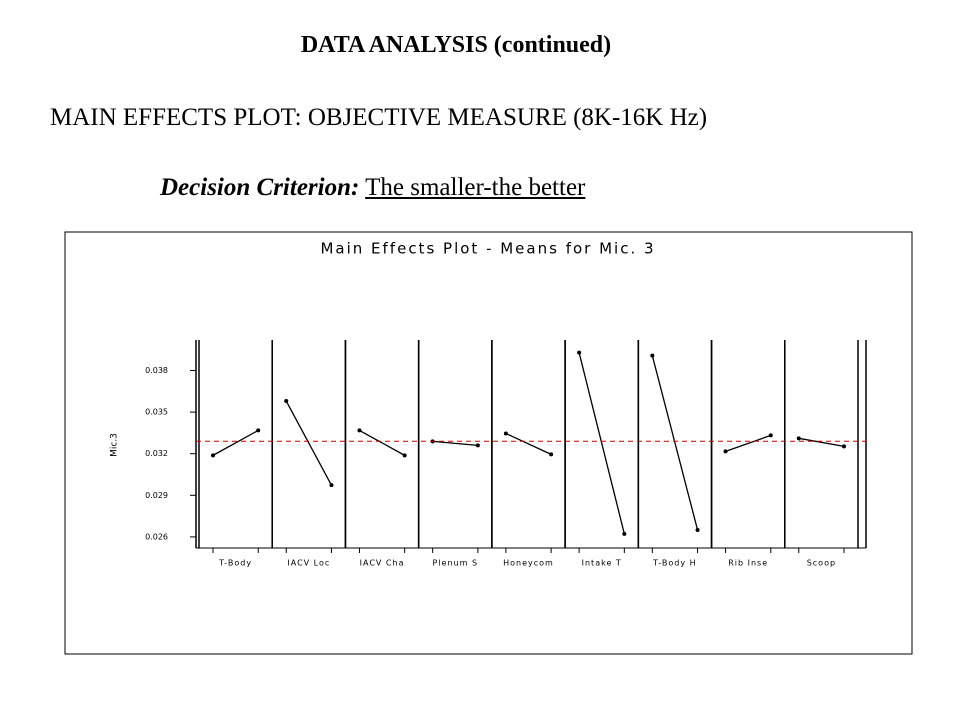 This screenshot has width=960, height=720. Describe the element at coordinates (602, 563) in the screenshot. I see `x-tick-label: Intake T` at that location.